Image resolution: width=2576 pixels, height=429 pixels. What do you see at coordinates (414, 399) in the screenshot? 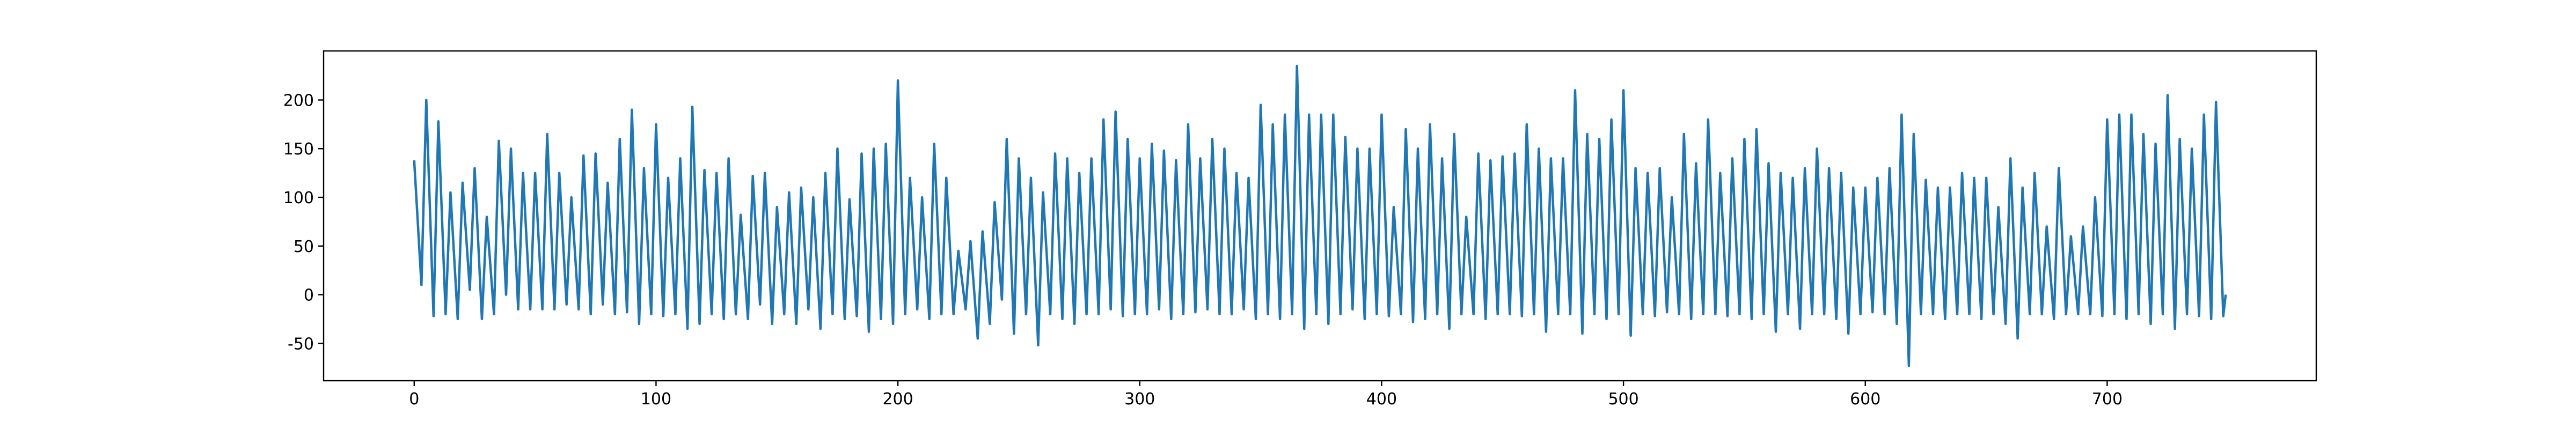
I see `x-tick-label: 0` at bounding box center [414, 399].